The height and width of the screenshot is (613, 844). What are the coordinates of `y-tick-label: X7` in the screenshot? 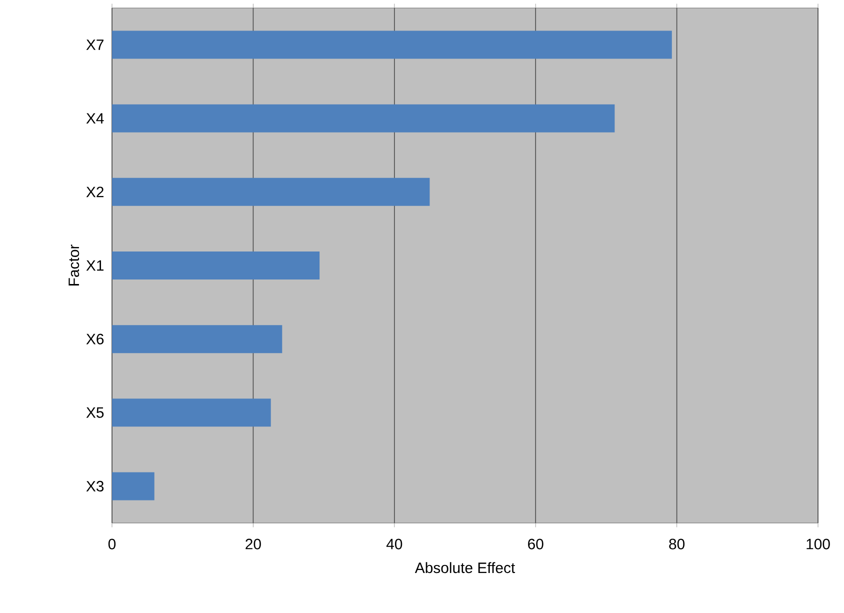 It's located at (95, 45).